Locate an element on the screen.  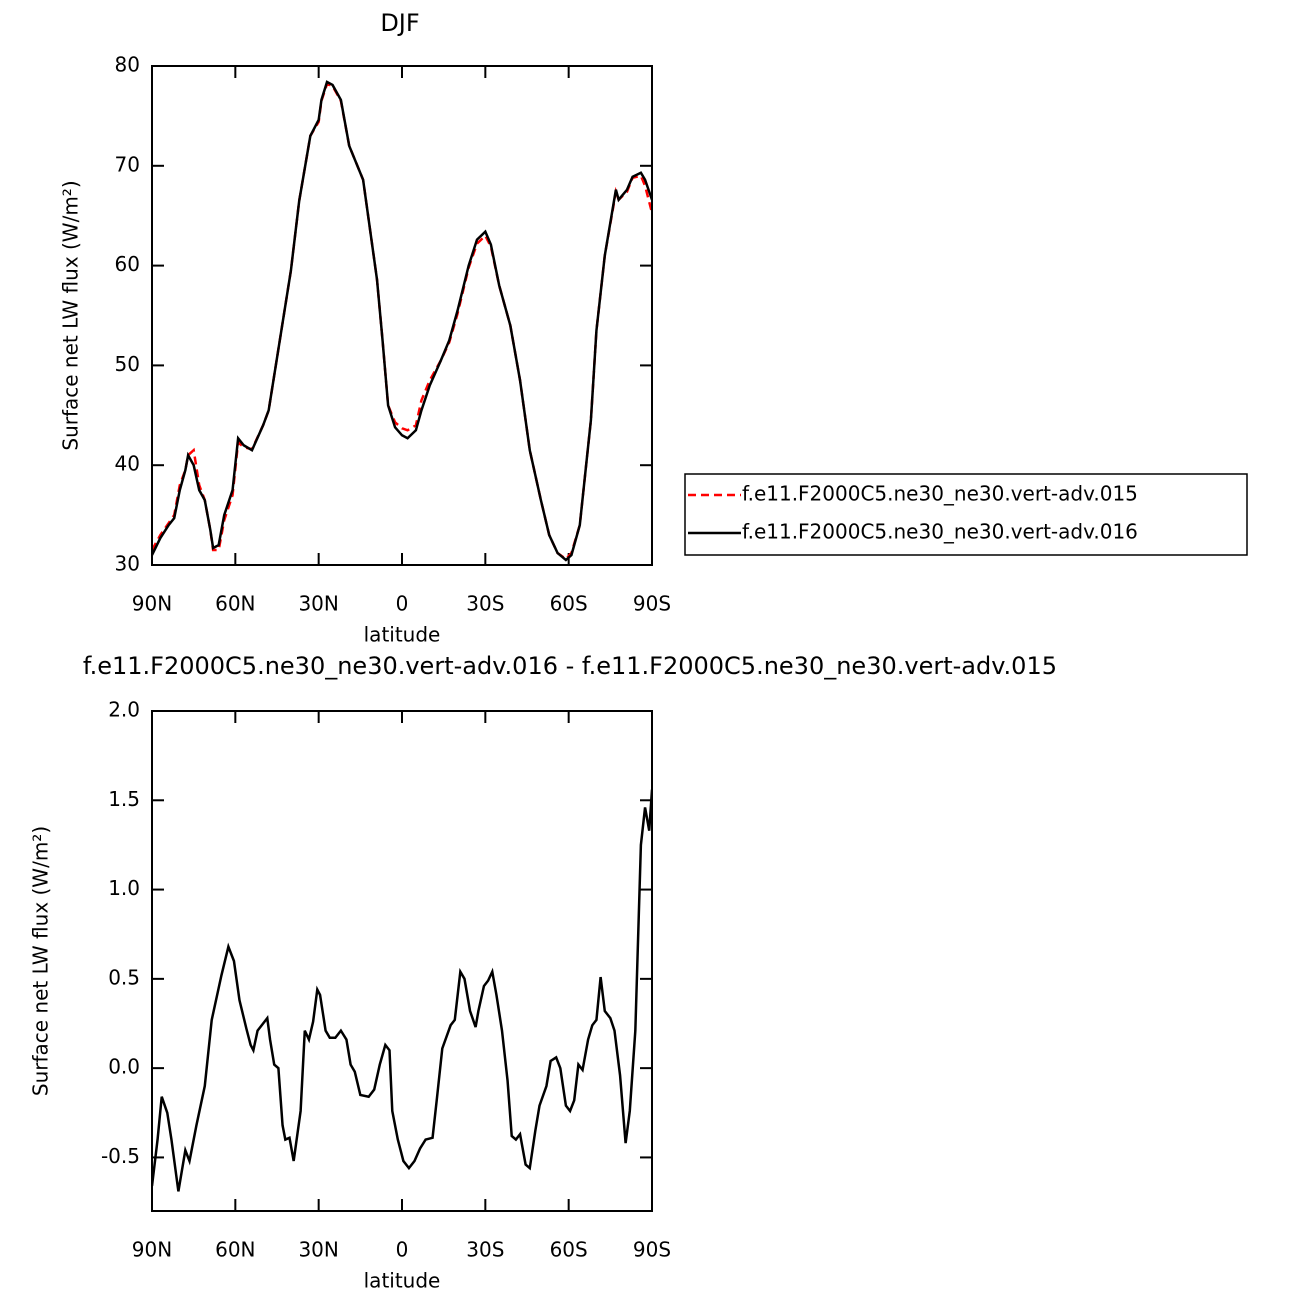
y-tick-label: 50 is located at coordinates (127, 364).